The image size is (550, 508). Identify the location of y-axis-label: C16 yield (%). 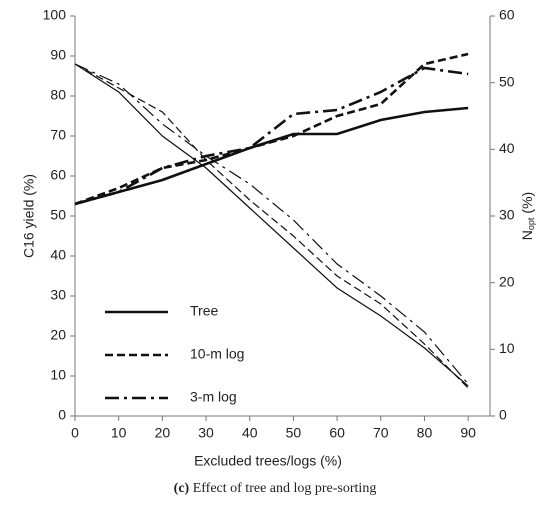
(29, 216).